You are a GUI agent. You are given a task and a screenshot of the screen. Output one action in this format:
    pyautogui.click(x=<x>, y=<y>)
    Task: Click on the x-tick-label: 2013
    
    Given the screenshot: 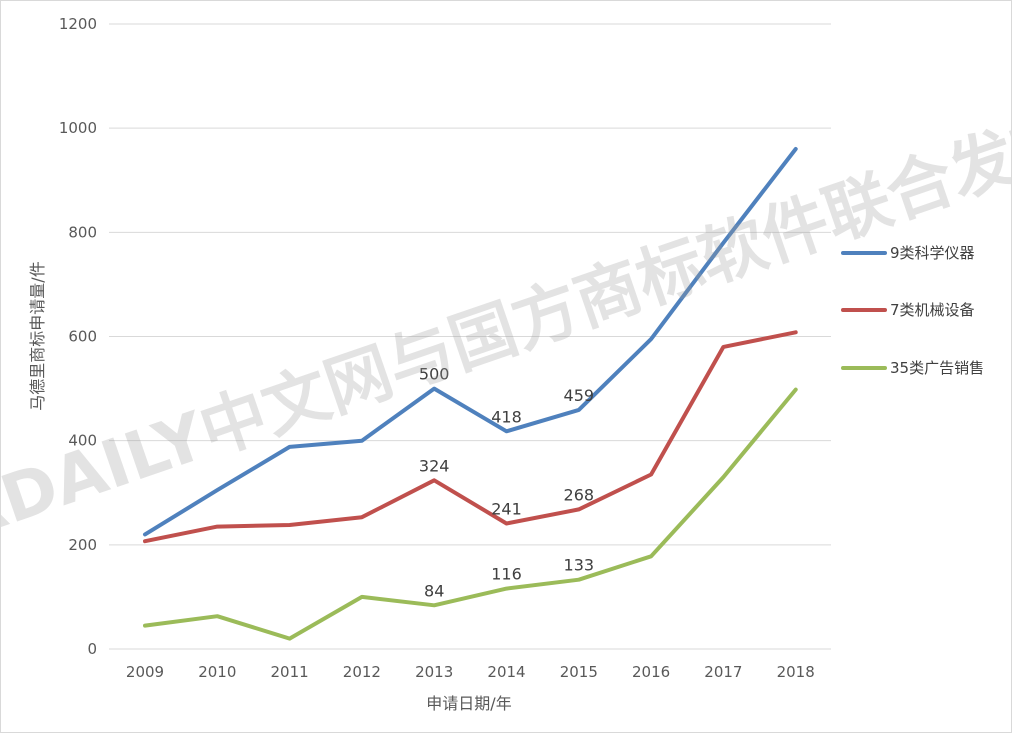 What is the action you would take?
    pyautogui.click(x=434, y=672)
    